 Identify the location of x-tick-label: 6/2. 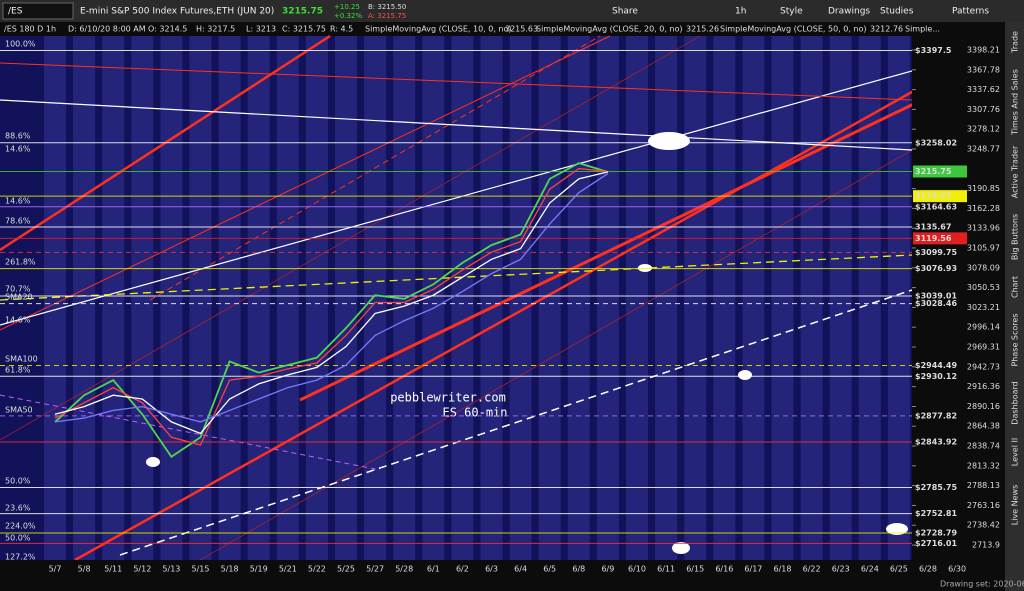
(462, 569).